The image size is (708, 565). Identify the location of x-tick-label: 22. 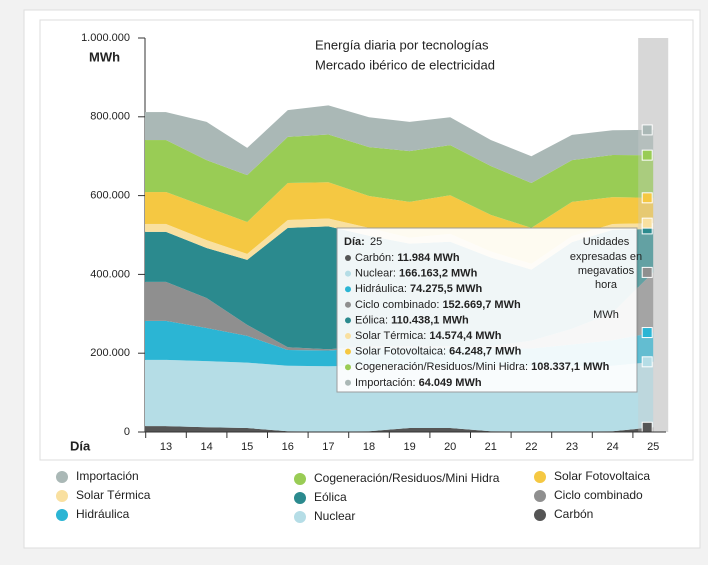
(531, 447).